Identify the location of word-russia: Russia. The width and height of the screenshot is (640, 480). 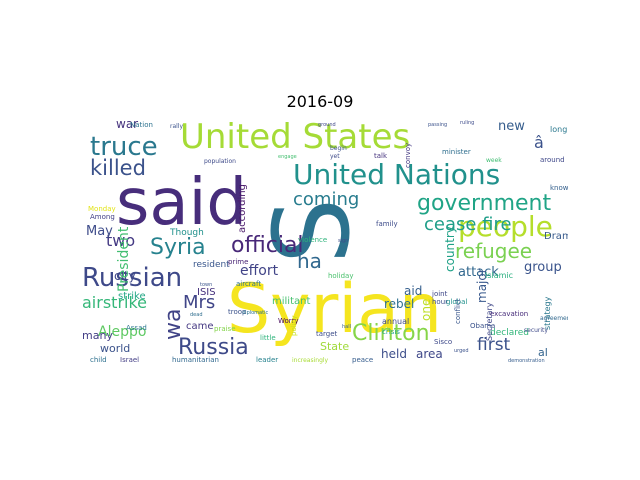
(213, 347).